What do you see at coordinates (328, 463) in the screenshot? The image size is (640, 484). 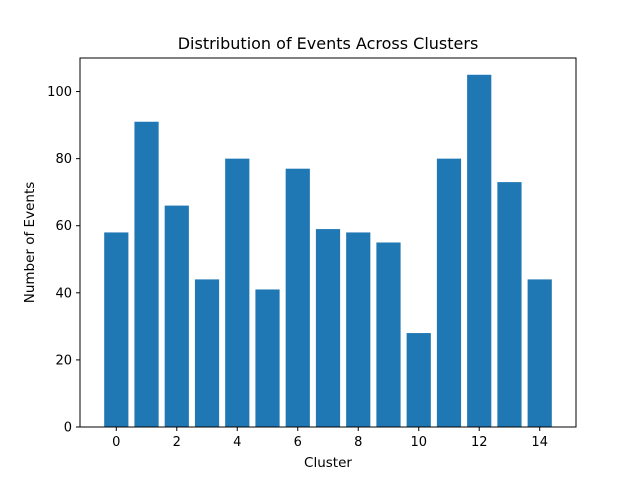 I see `x-axis-label: Cluster` at bounding box center [328, 463].